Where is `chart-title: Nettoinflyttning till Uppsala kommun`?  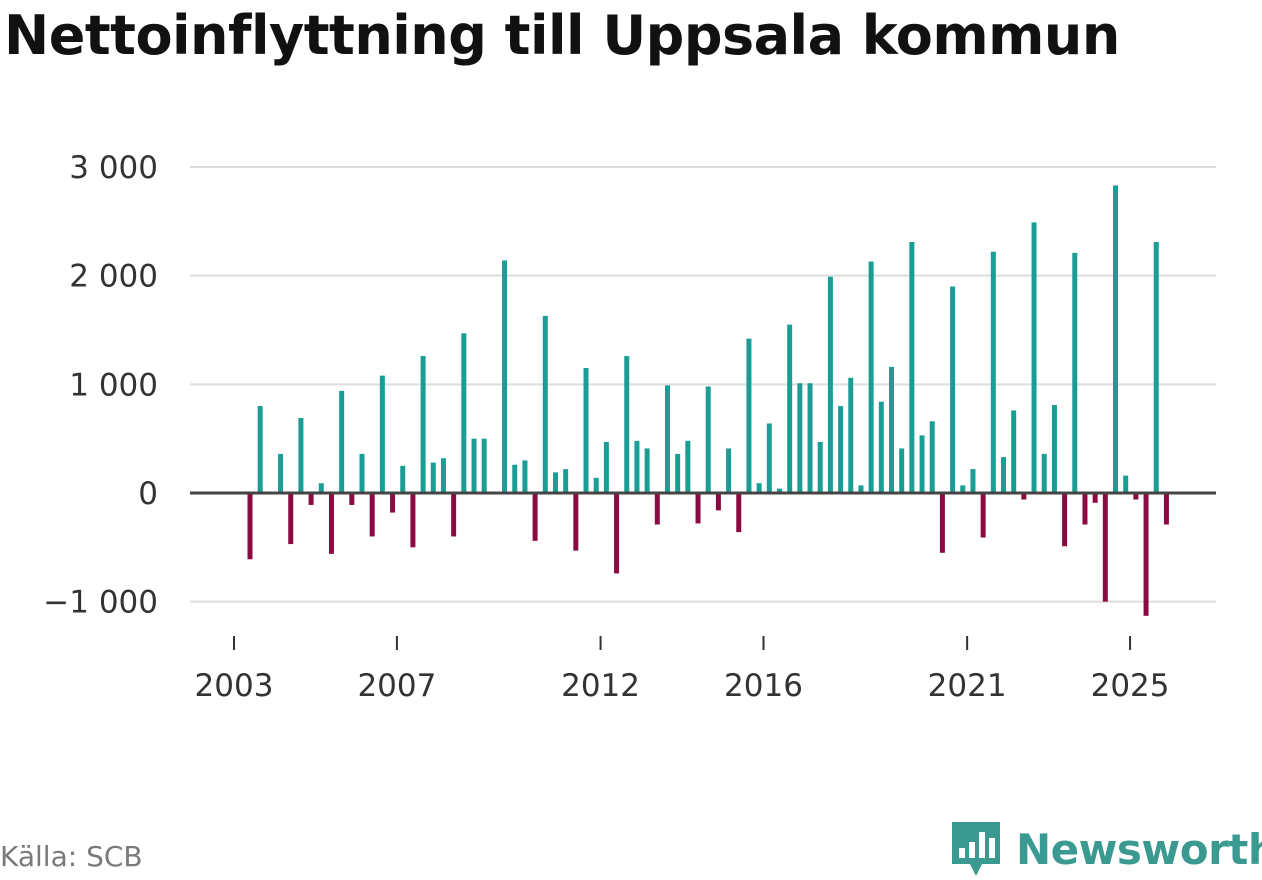
chart-title: Nettoinflyttning till Uppsala kommun is located at coordinates (562, 35).